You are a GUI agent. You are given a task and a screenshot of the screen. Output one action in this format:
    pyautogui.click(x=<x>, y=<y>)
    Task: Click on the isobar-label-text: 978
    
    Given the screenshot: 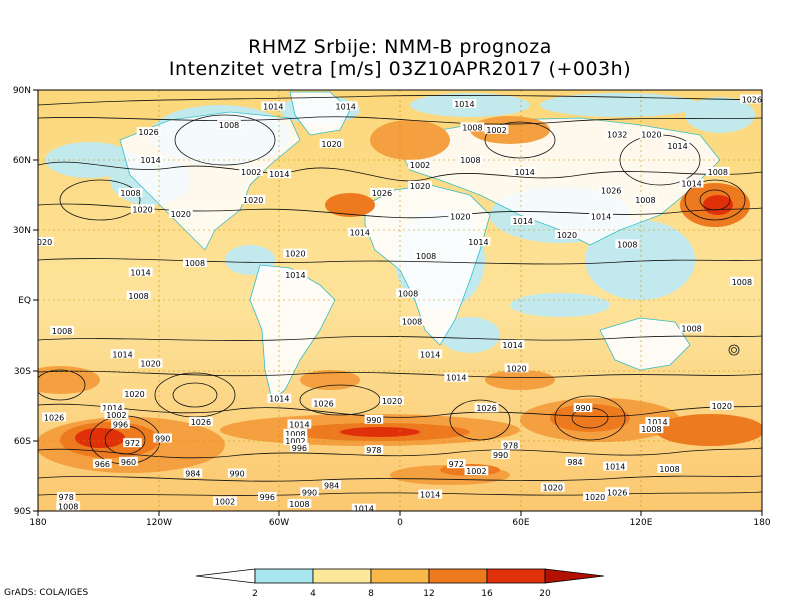 What is the action you would take?
    pyautogui.click(x=510, y=446)
    